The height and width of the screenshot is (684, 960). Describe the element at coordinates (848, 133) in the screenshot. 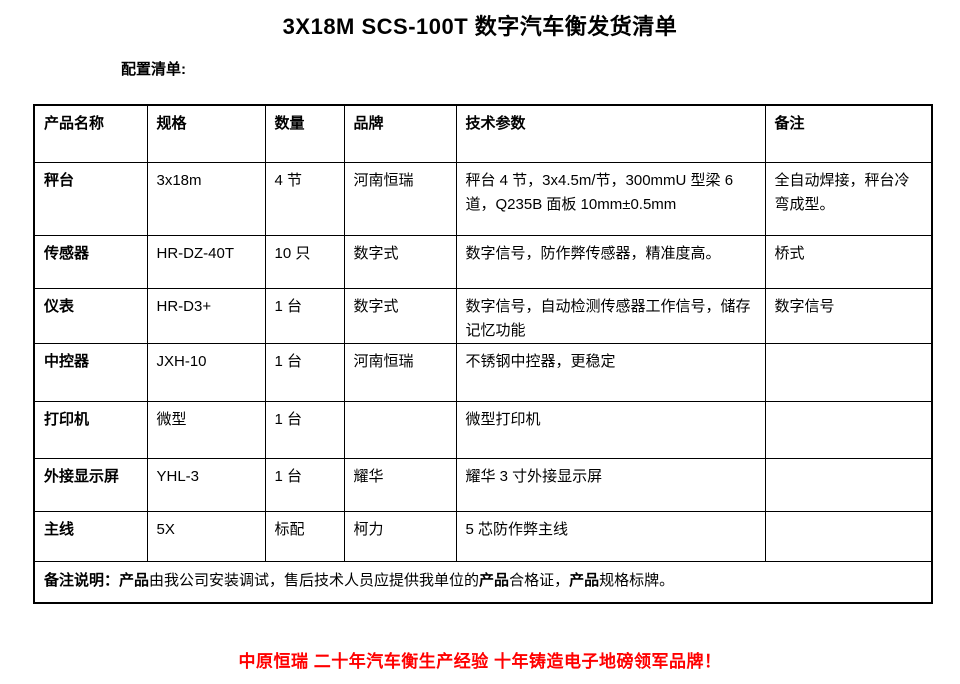

I see `column-header-note: 备注` at that location.